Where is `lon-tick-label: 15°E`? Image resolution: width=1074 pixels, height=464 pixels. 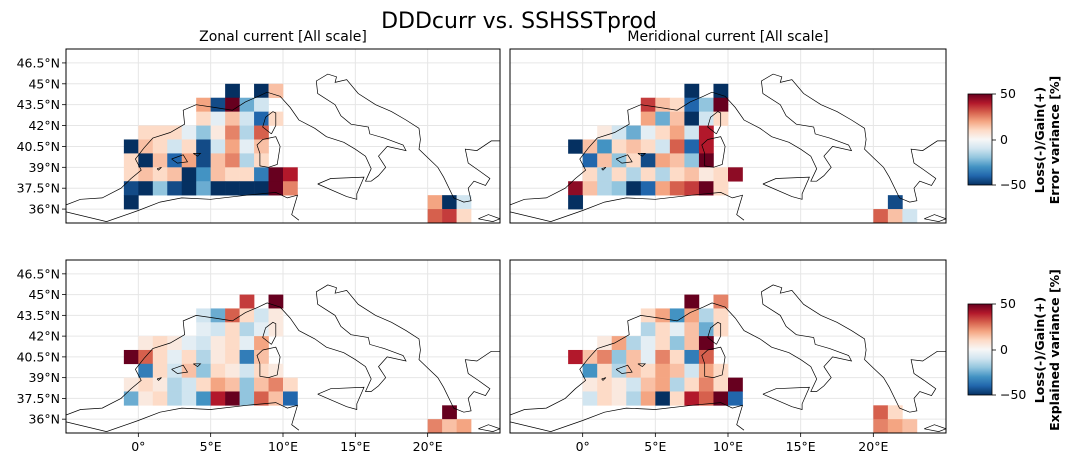 lon-tick-label: 15°E is located at coordinates (801, 446).